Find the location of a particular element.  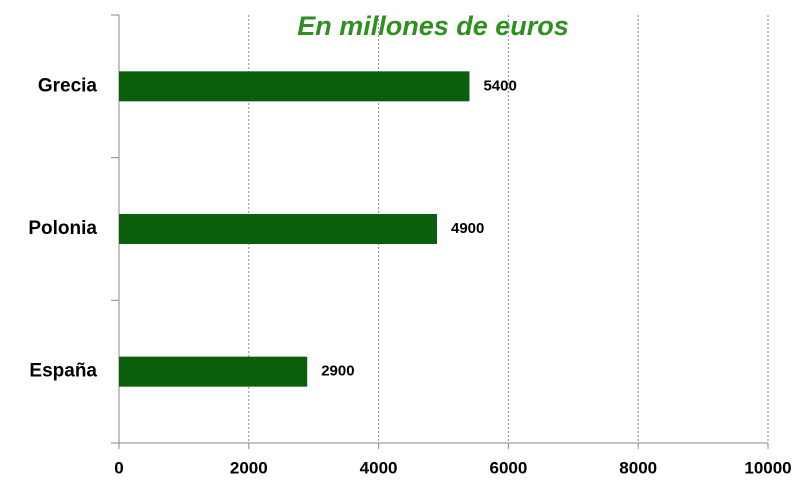

data-label: 4900 is located at coordinates (467, 228).